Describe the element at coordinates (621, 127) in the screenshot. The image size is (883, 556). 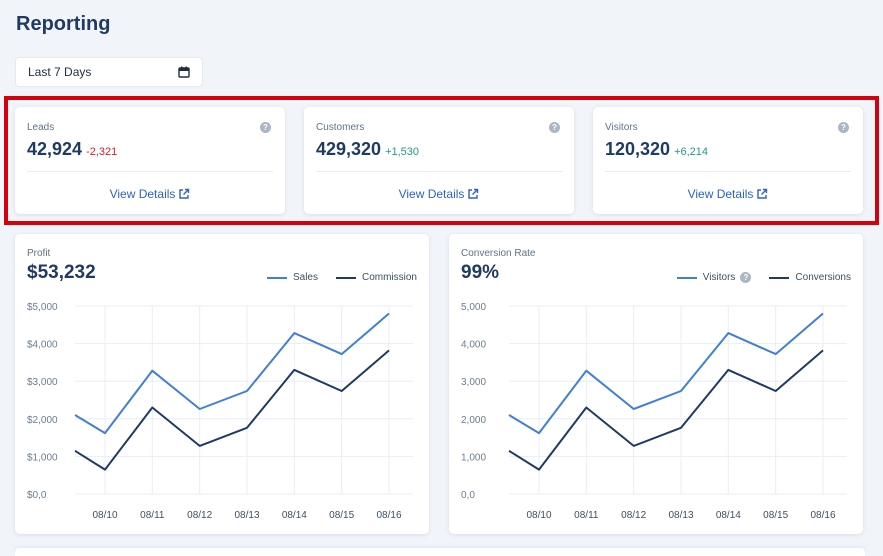
I see `stat-label: Visitors` at that location.